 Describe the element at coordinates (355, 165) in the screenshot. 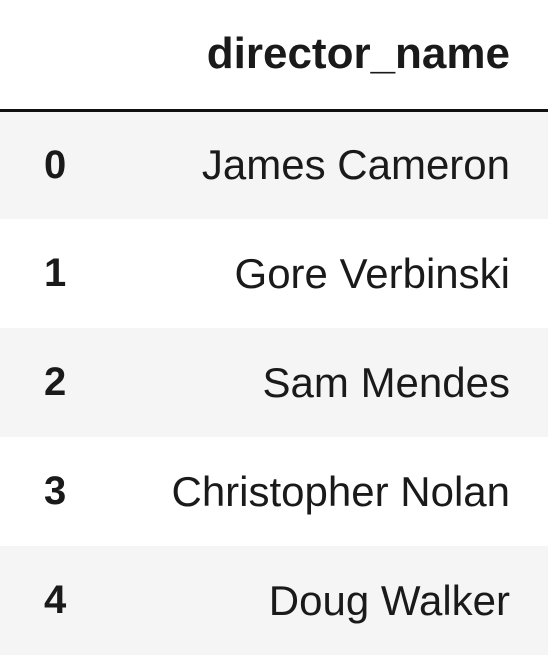

I see `director-name-cell: James Cameron` at that location.